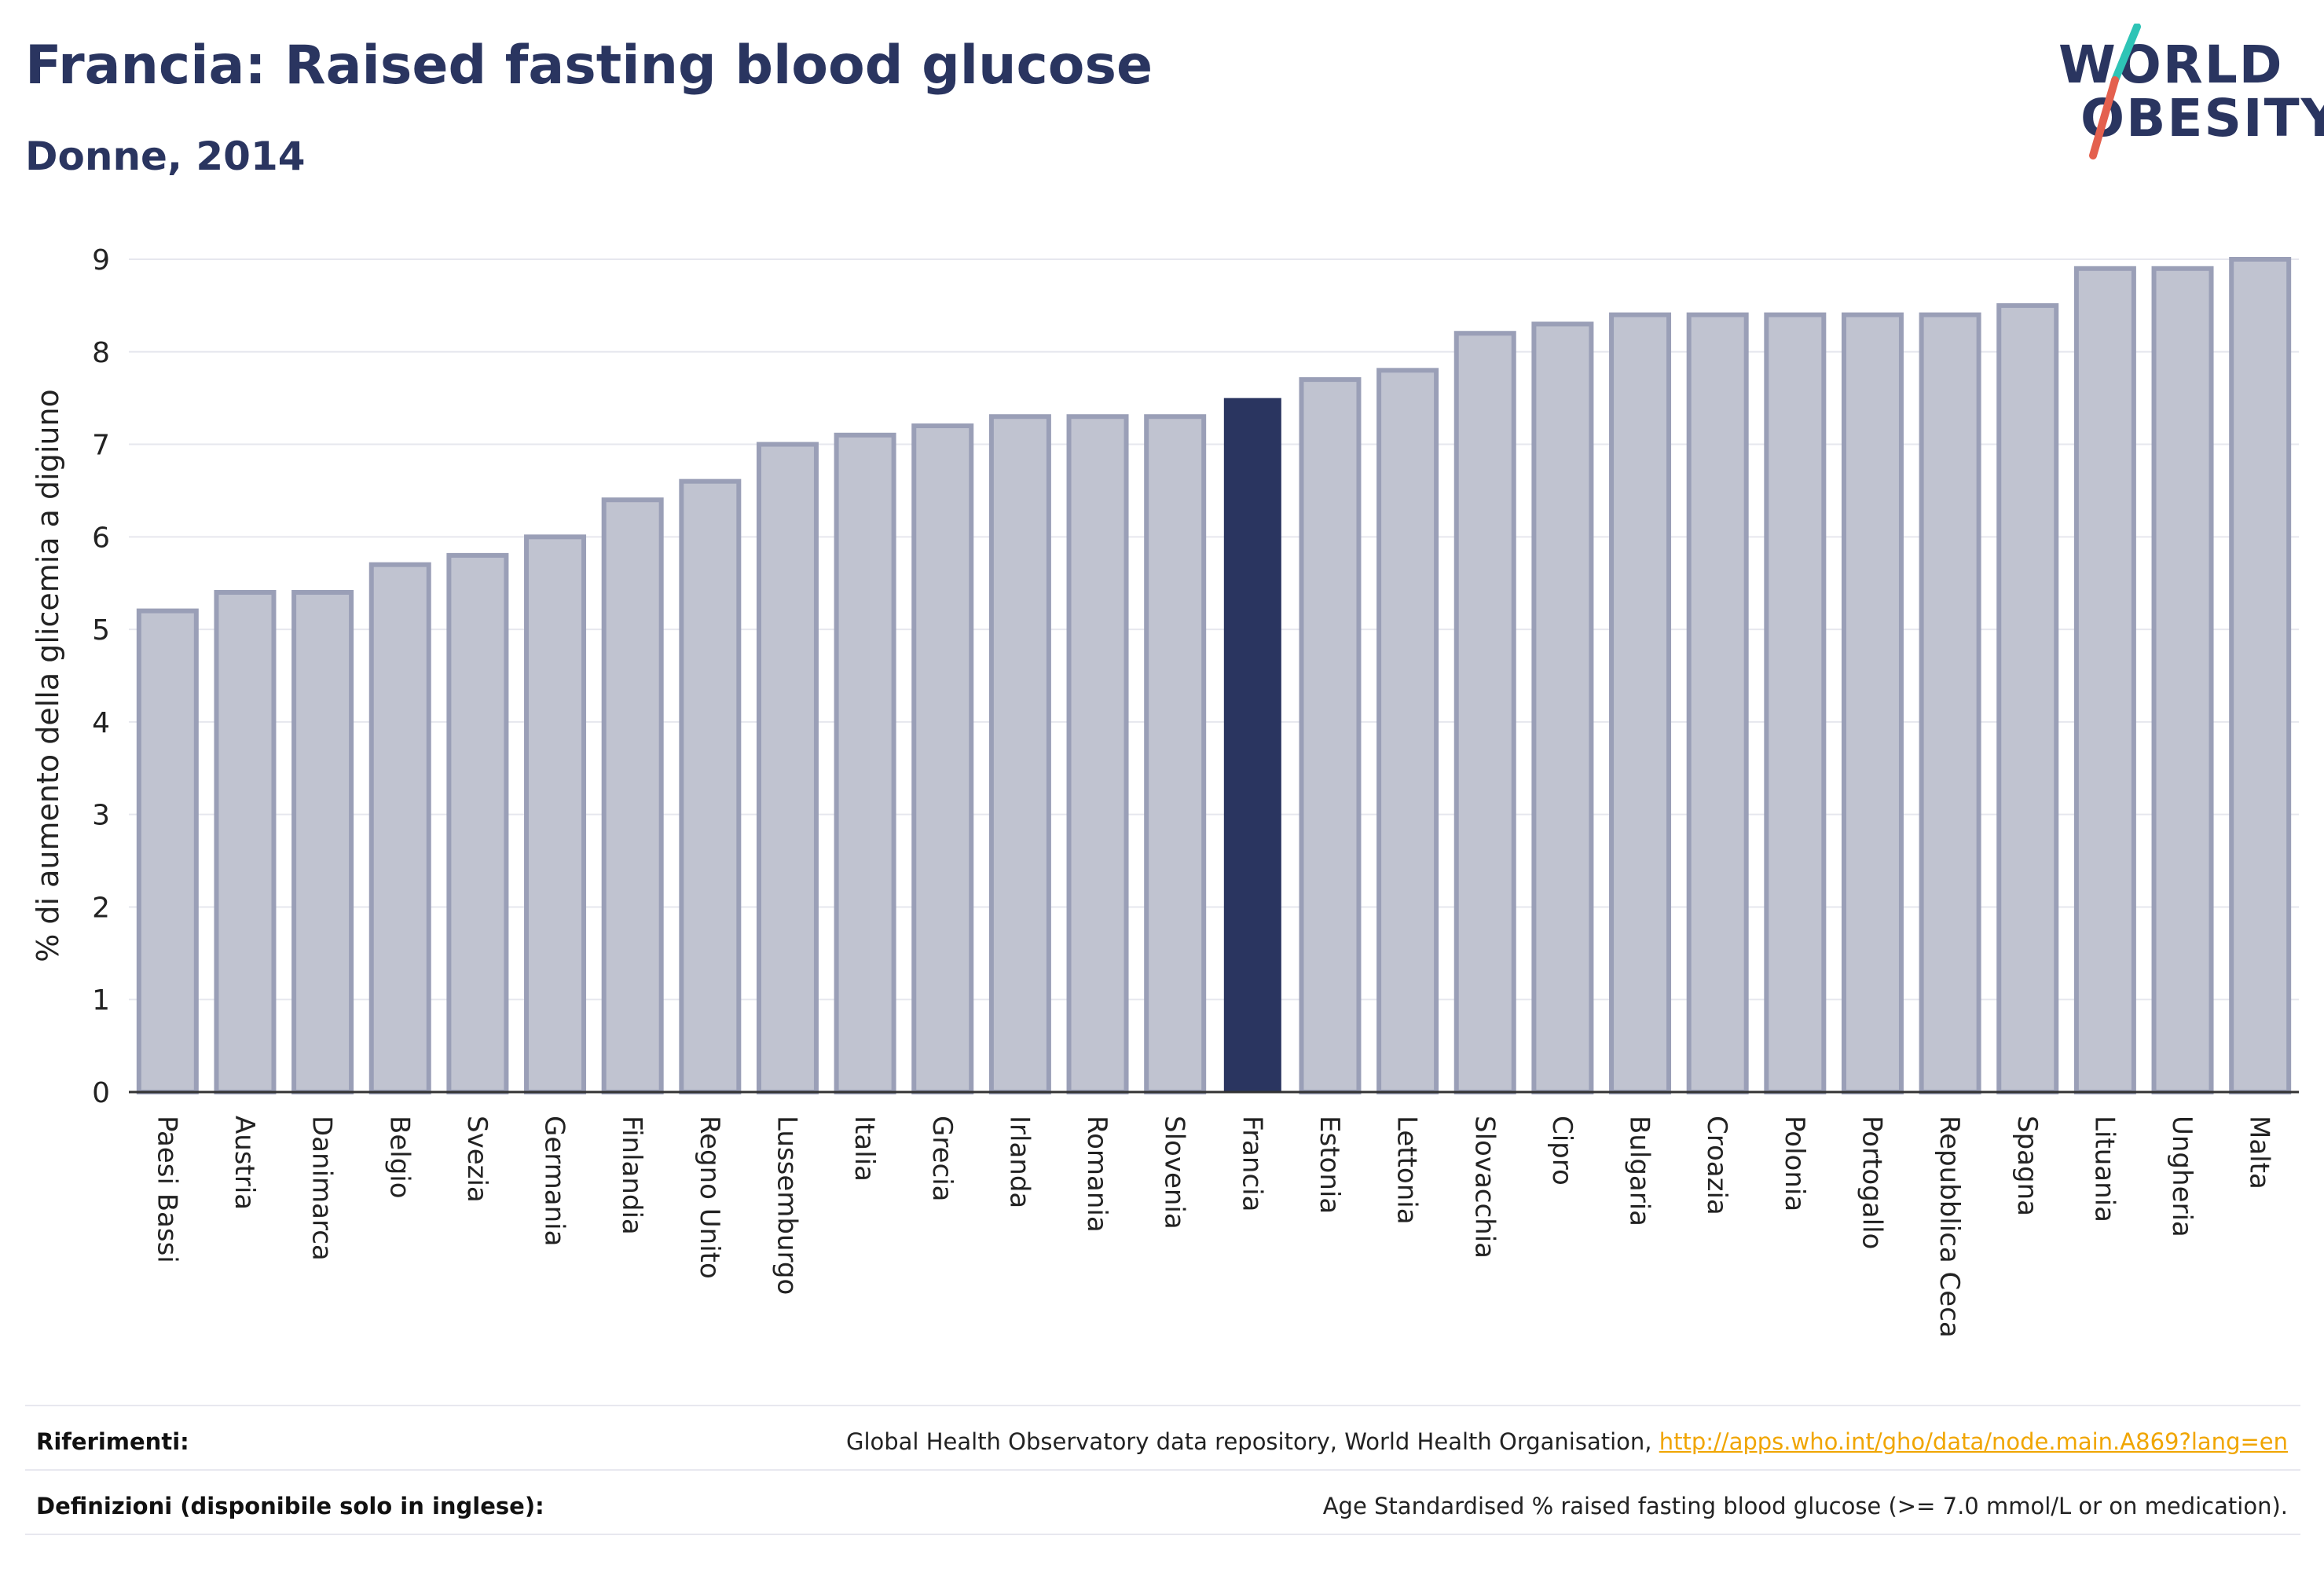  Describe the element at coordinates (709, 1197) in the screenshot. I see `x-tick-label: Regno Unito` at that location.